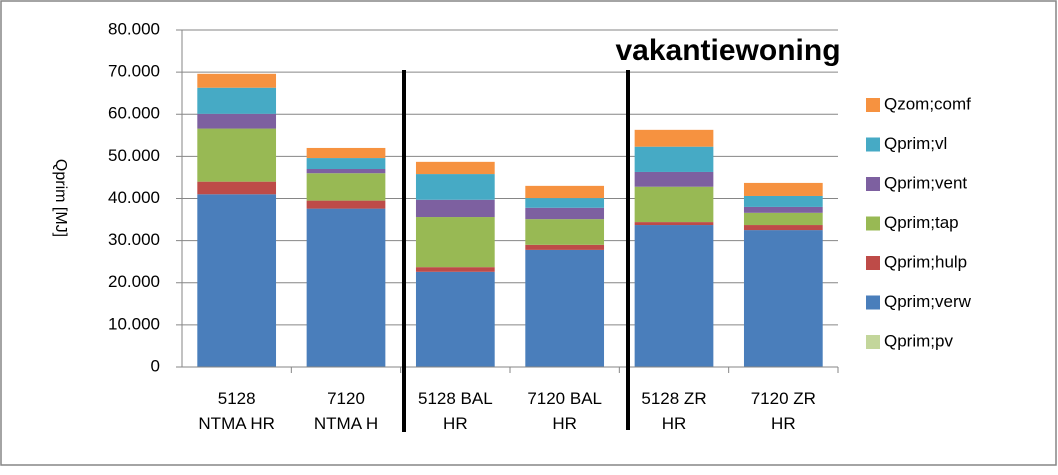 The height and width of the screenshot is (475, 1058). I want to click on legend-label: Qprim;tap, so click(921, 222).